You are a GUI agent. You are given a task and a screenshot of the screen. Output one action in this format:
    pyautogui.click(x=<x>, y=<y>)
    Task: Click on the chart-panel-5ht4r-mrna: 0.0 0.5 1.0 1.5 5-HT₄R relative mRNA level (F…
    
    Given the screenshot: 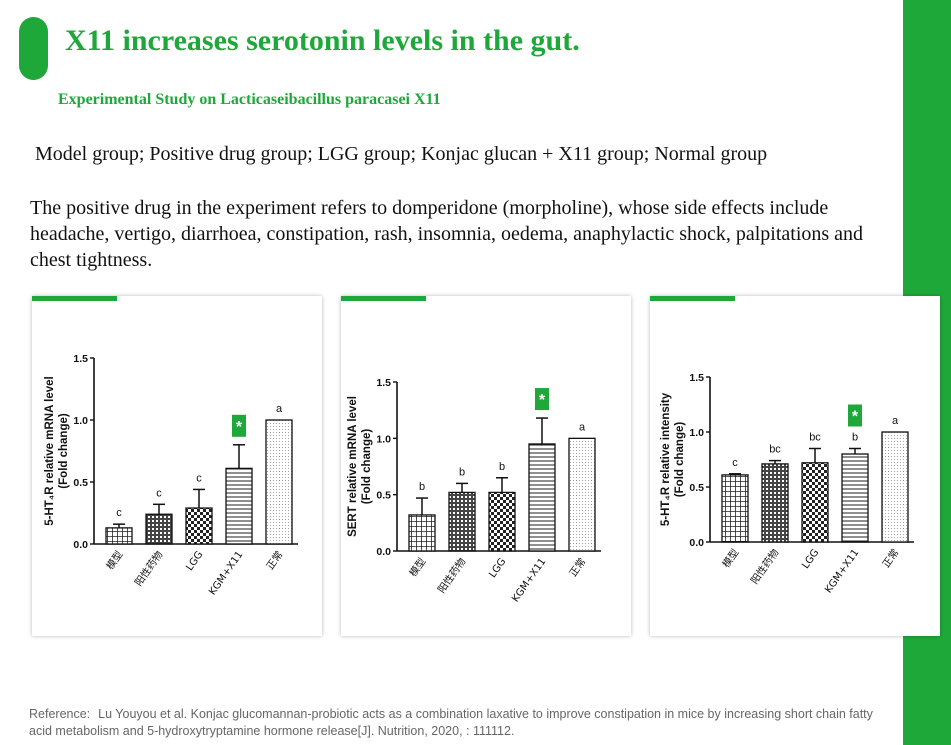 What is the action you would take?
    pyautogui.click(x=177, y=466)
    